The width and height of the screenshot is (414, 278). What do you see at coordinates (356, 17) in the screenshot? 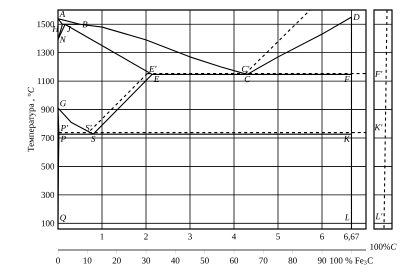
I see `annotation: D` at bounding box center [356, 17].